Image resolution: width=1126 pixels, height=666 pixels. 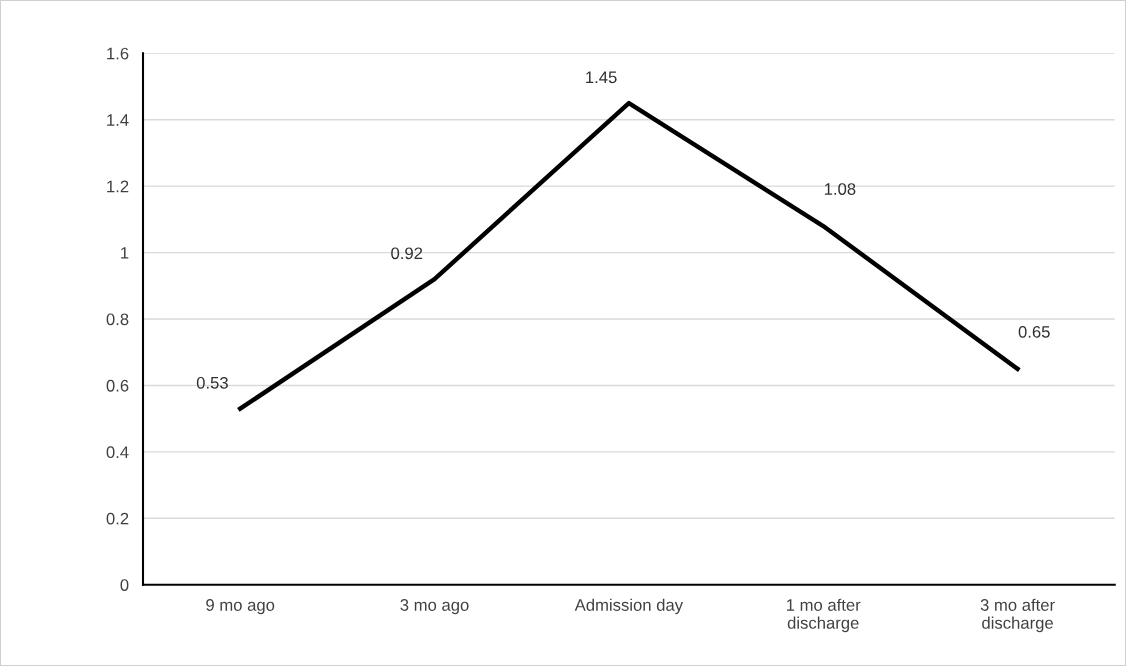 What do you see at coordinates (1034, 331) in the screenshot?
I see `data-label: 0.65` at bounding box center [1034, 331].